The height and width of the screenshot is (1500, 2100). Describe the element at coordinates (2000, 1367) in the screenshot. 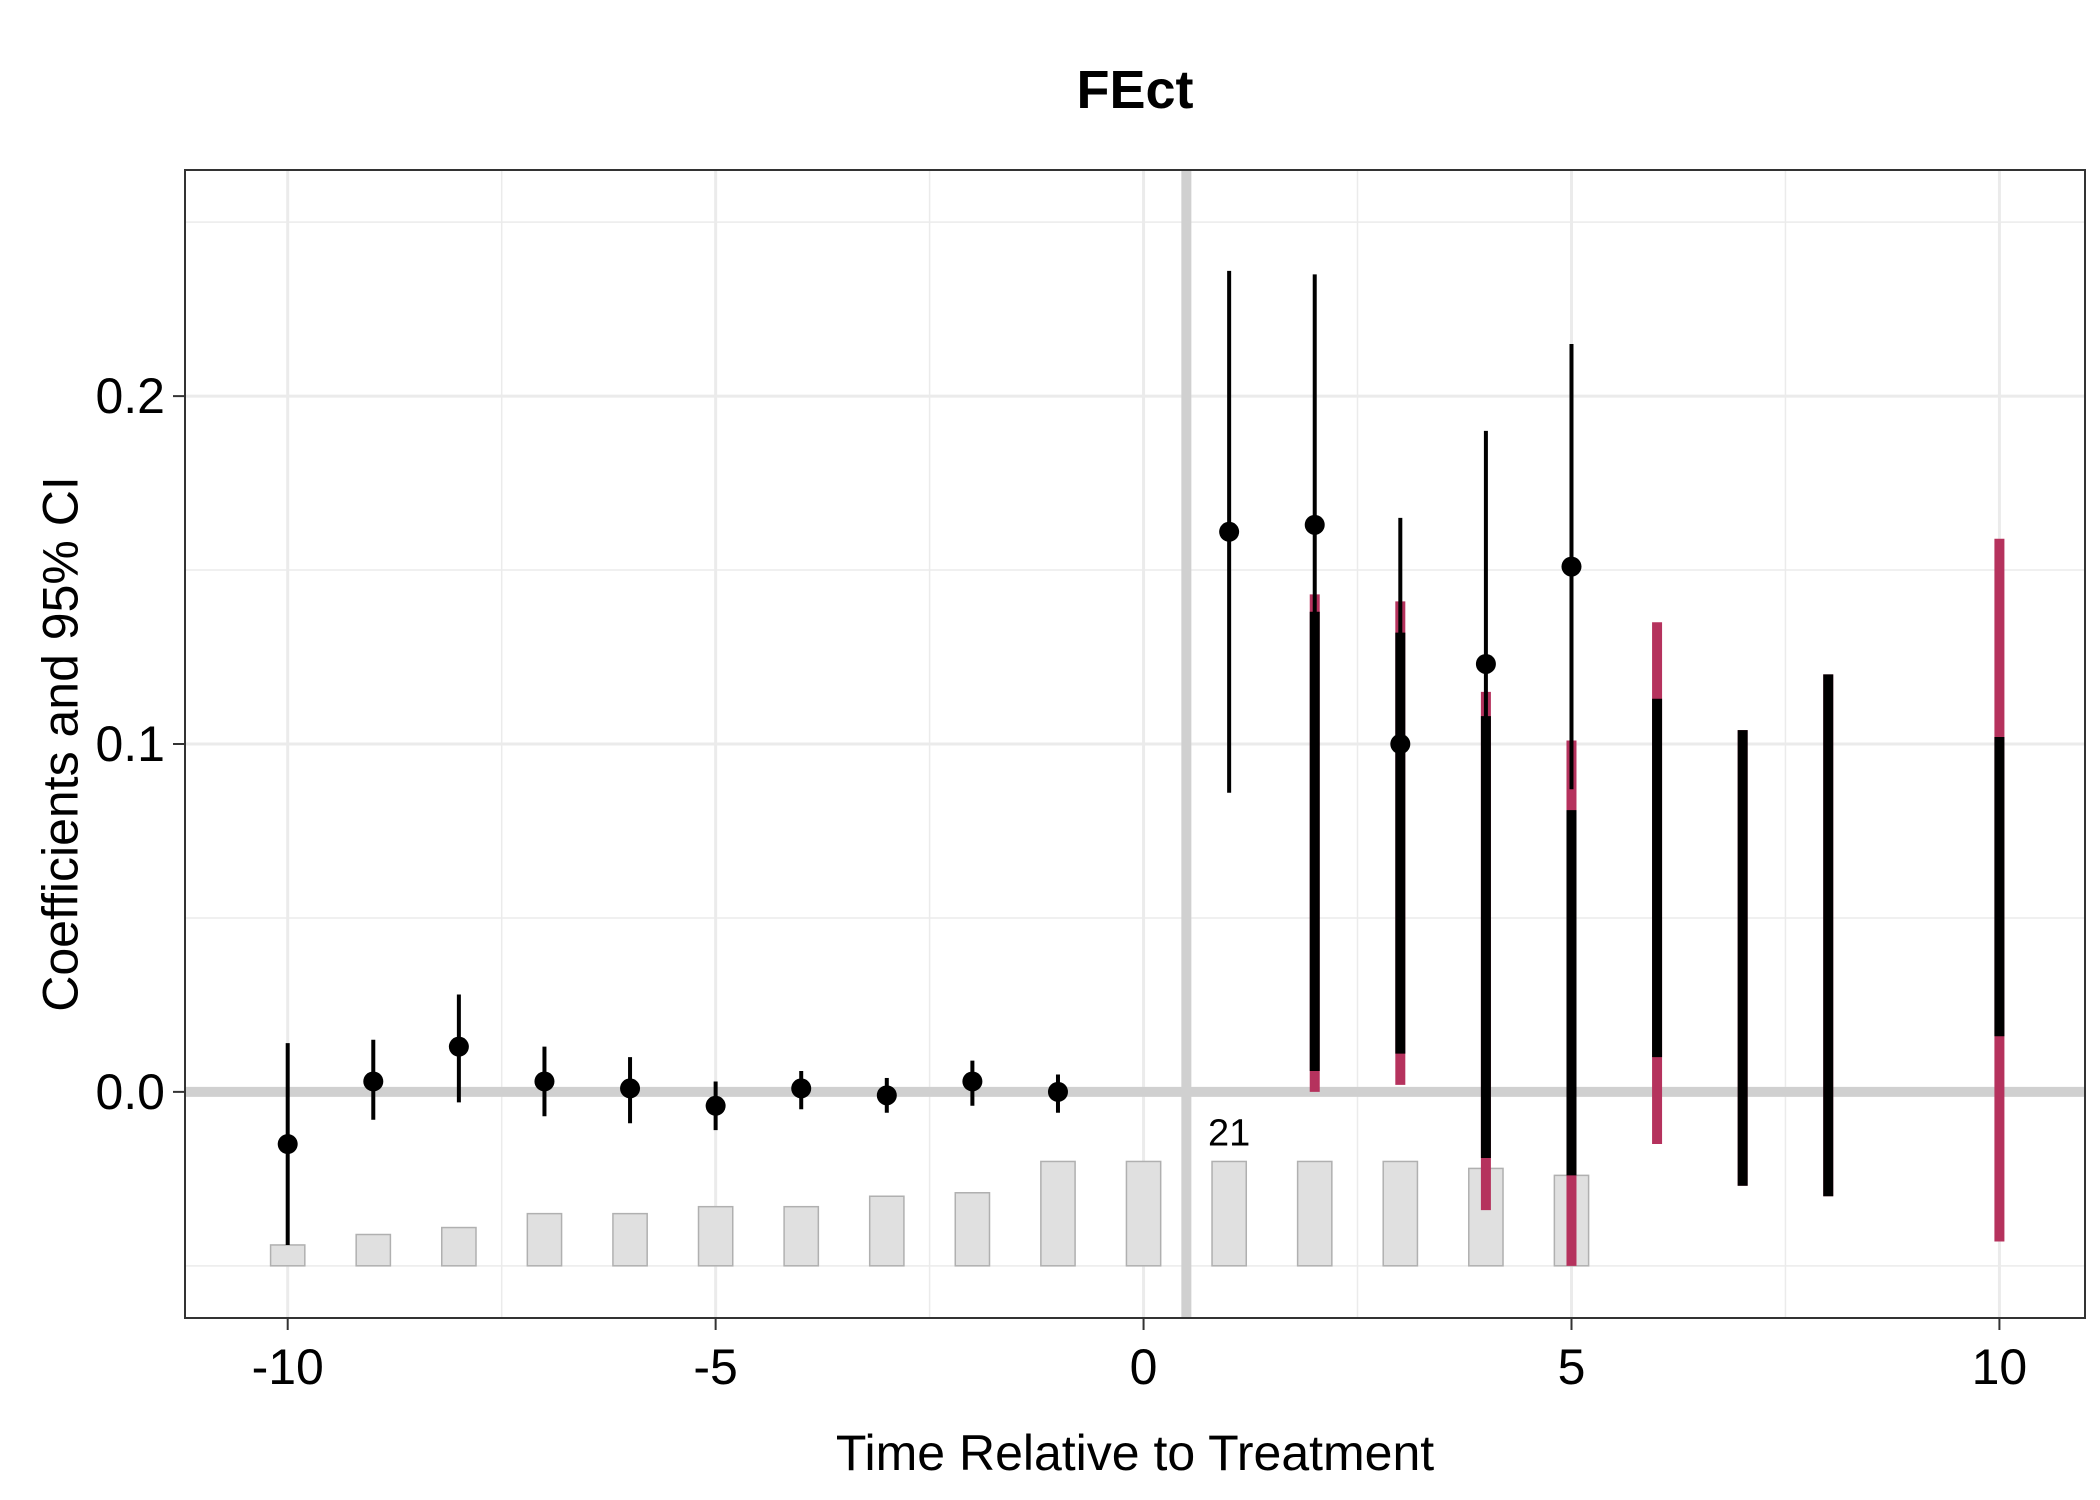

I see `x-tick-label: 10` at that location.